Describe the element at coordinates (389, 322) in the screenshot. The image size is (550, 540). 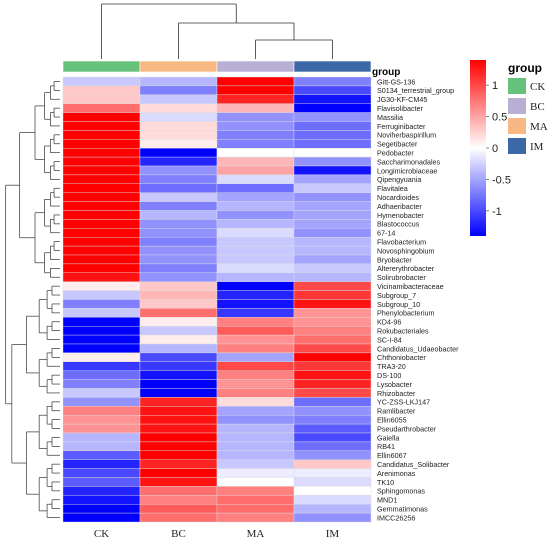
I see `row-label: KD4-96` at that location.